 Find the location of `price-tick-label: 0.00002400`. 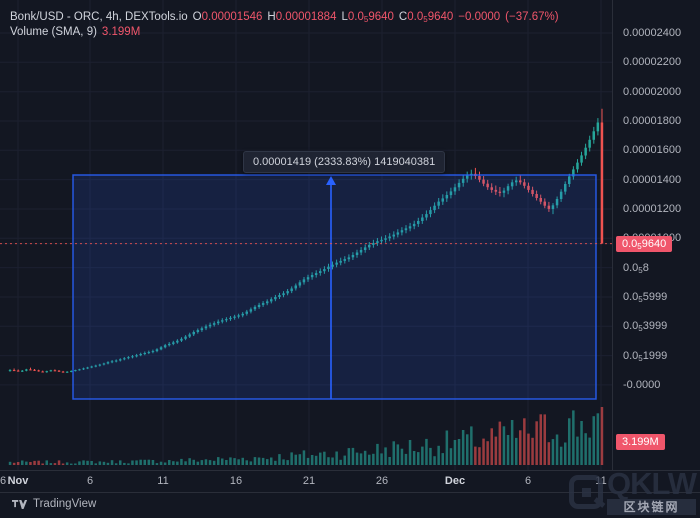

price-tick-label: 0.00002400 is located at coordinates (652, 33).